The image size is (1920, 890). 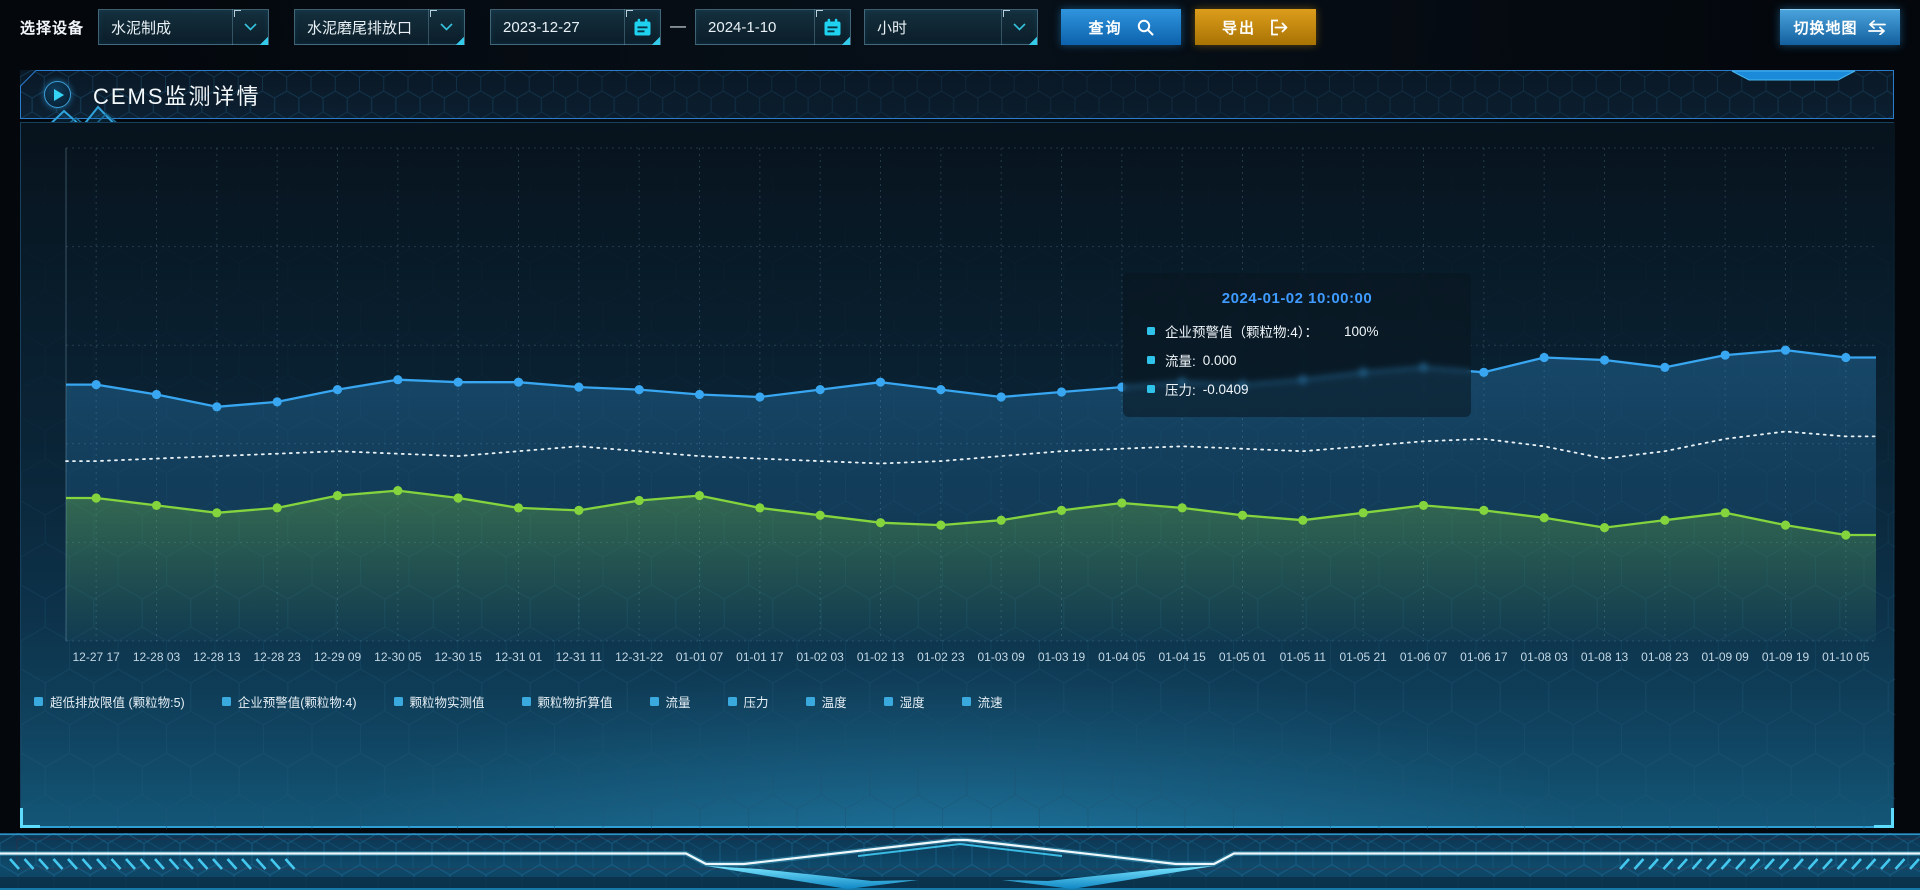 What do you see at coordinates (1145, 27) in the screenshot?
I see `search-icon` at bounding box center [1145, 27].